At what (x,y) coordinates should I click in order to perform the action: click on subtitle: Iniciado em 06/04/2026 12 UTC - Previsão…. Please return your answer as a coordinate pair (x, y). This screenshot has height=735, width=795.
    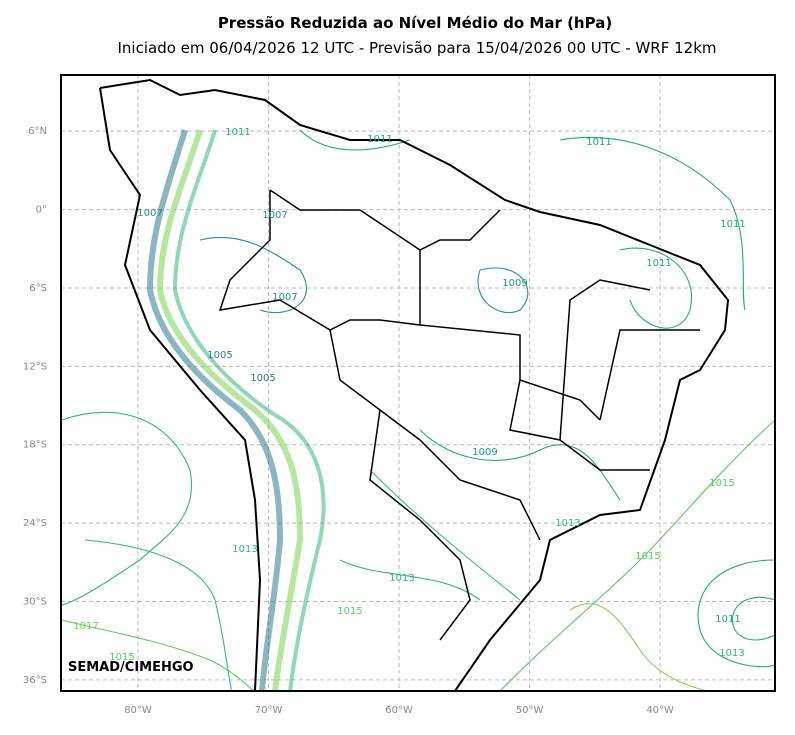
    Looking at the image, I should click on (416, 48).